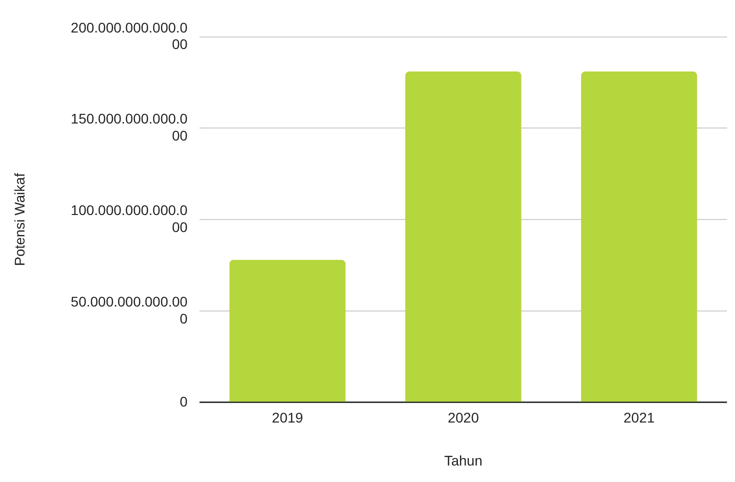 Image resolution: width=735 pixels, height=482 pixels. What do you see at coordinates (639, 418) in the screenshot?
I see `x-tick-label: 2021` at bounding box center [639, 418].